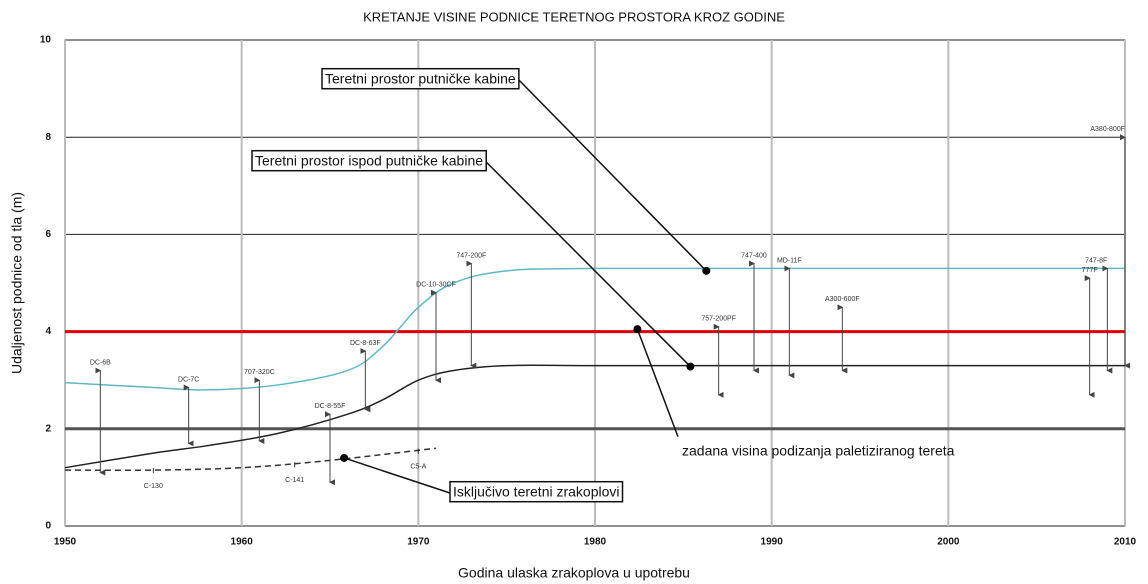 Image resolution: width=1148 pixels, height=584 pixels. What do you see at coordinates (418, 542) in the screenshot?
I see `x-tick-label: 1970` at bounding box center [418, 542].